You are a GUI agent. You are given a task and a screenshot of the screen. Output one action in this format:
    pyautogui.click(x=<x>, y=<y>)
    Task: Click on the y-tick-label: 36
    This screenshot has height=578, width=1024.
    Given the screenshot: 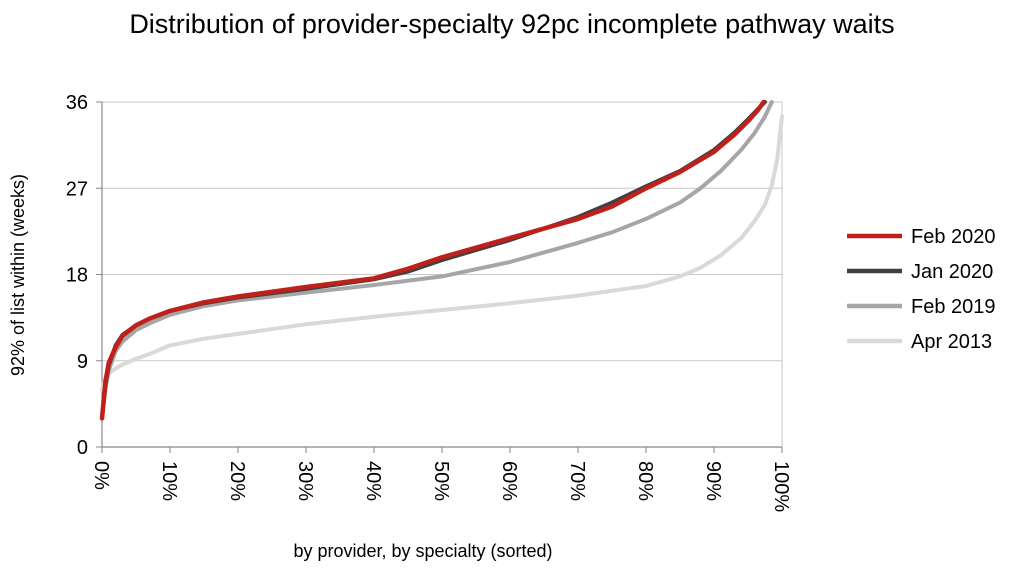 What is the action you would take?
    pyautogui.click(x=77, y=103)
    